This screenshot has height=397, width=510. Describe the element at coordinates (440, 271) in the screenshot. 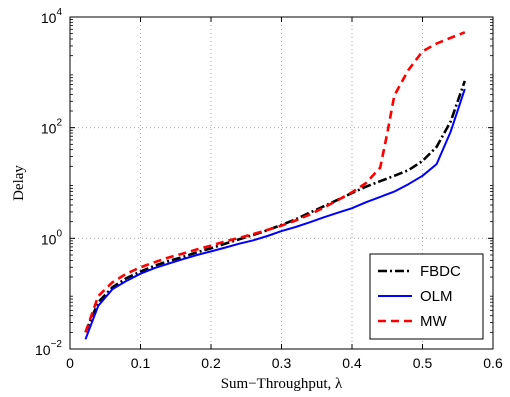

I see `legend-label-fbdc: FBDC` at that location.